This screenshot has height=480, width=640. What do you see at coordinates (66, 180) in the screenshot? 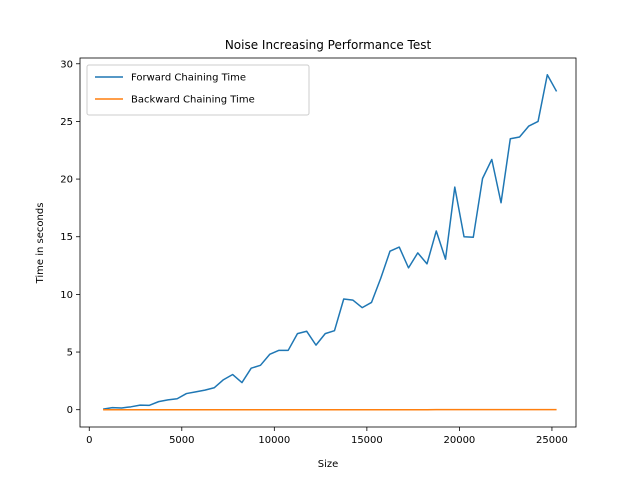
I see `y-tick-label: 20` at bounding box center [66, 180].